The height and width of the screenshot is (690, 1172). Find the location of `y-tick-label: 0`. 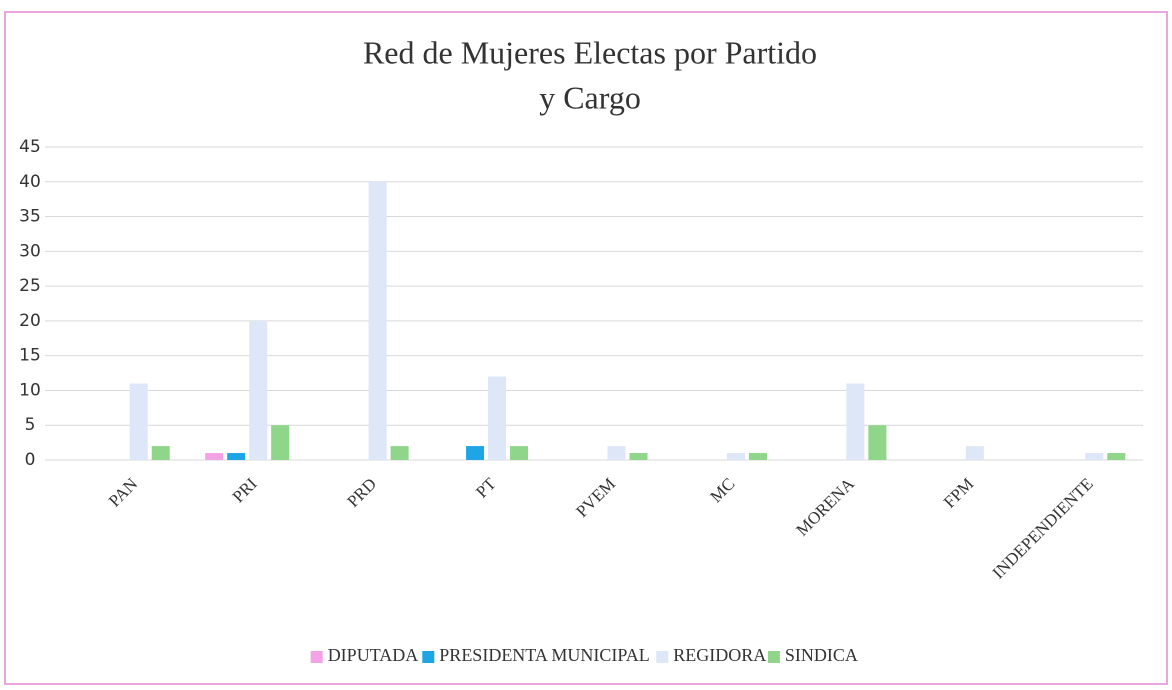

y-tick-label: 0 is located at coordinates (30, 460).